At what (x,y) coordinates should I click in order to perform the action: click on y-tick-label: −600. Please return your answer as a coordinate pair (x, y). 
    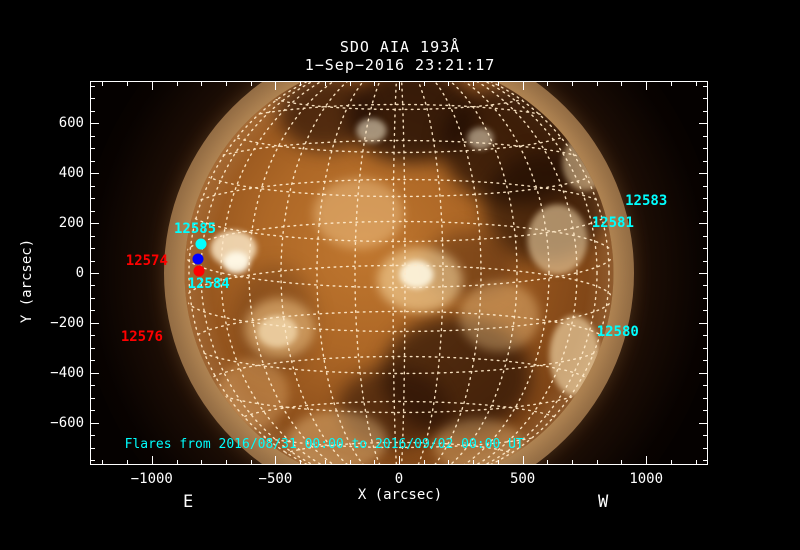
    Looking at the image, I should click on (67, 422).